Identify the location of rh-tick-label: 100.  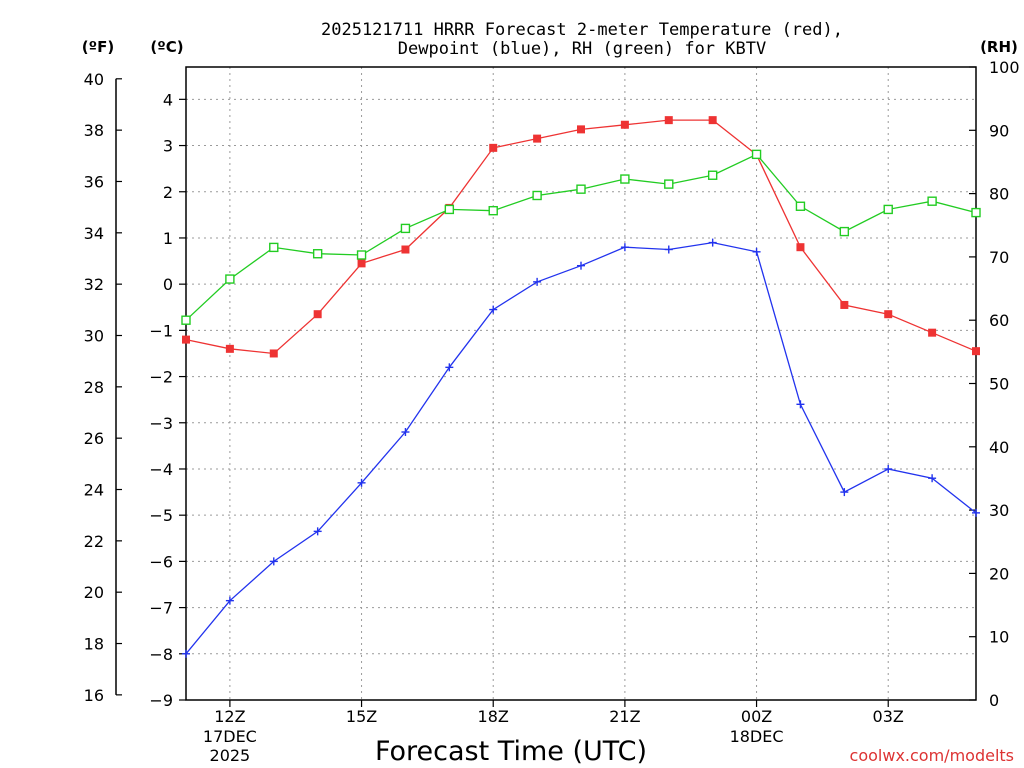
(1004, 67).